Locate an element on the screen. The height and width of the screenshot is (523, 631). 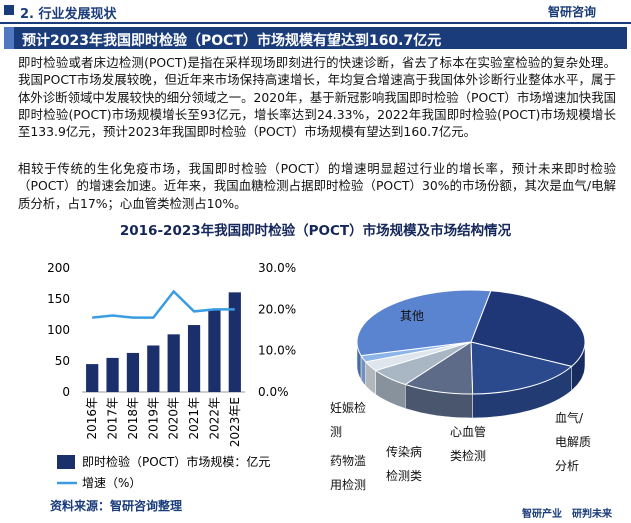
footer-slogan: 研判未来 is located at coordinates (592, 514).